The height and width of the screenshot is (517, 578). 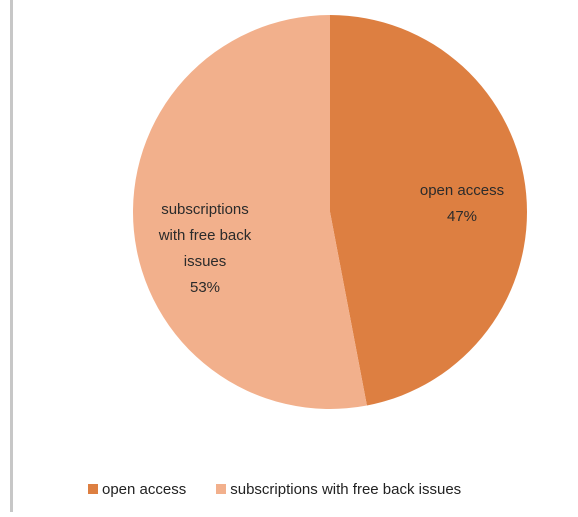 What do you see at coordinates (205, 209) in the screenshot?
I see `slice-label-subscriptions-line1: subscriptions` at bounding box center [205, 209].